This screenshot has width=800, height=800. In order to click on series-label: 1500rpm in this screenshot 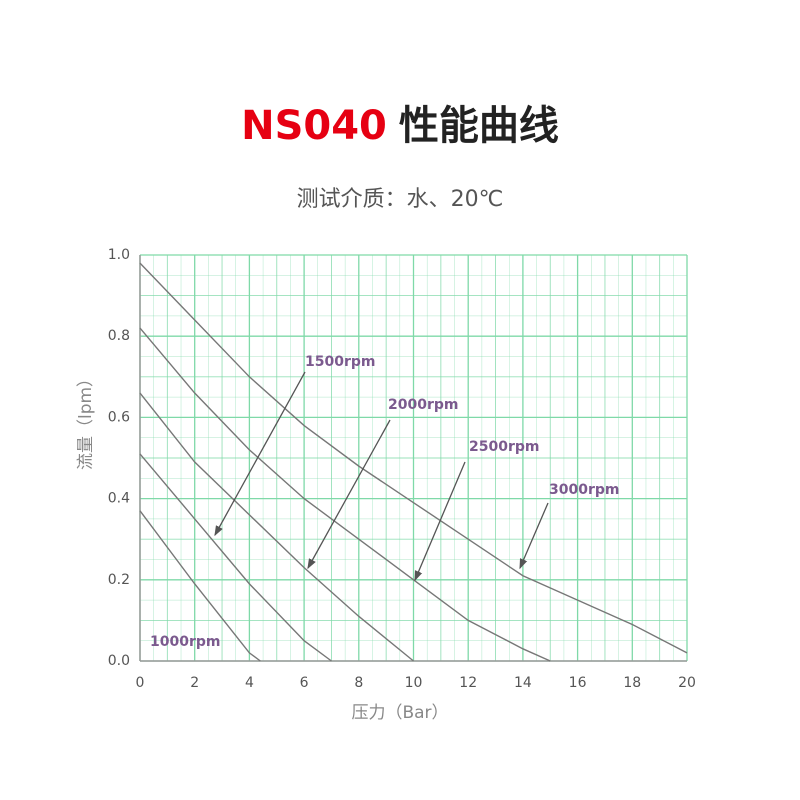, I will do `click(340, 362)`.